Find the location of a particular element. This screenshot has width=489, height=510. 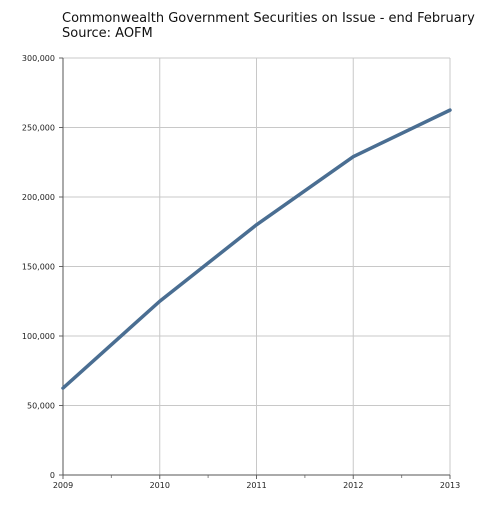

y-tick-label: 200,000 is located at coordinates (38, 197).